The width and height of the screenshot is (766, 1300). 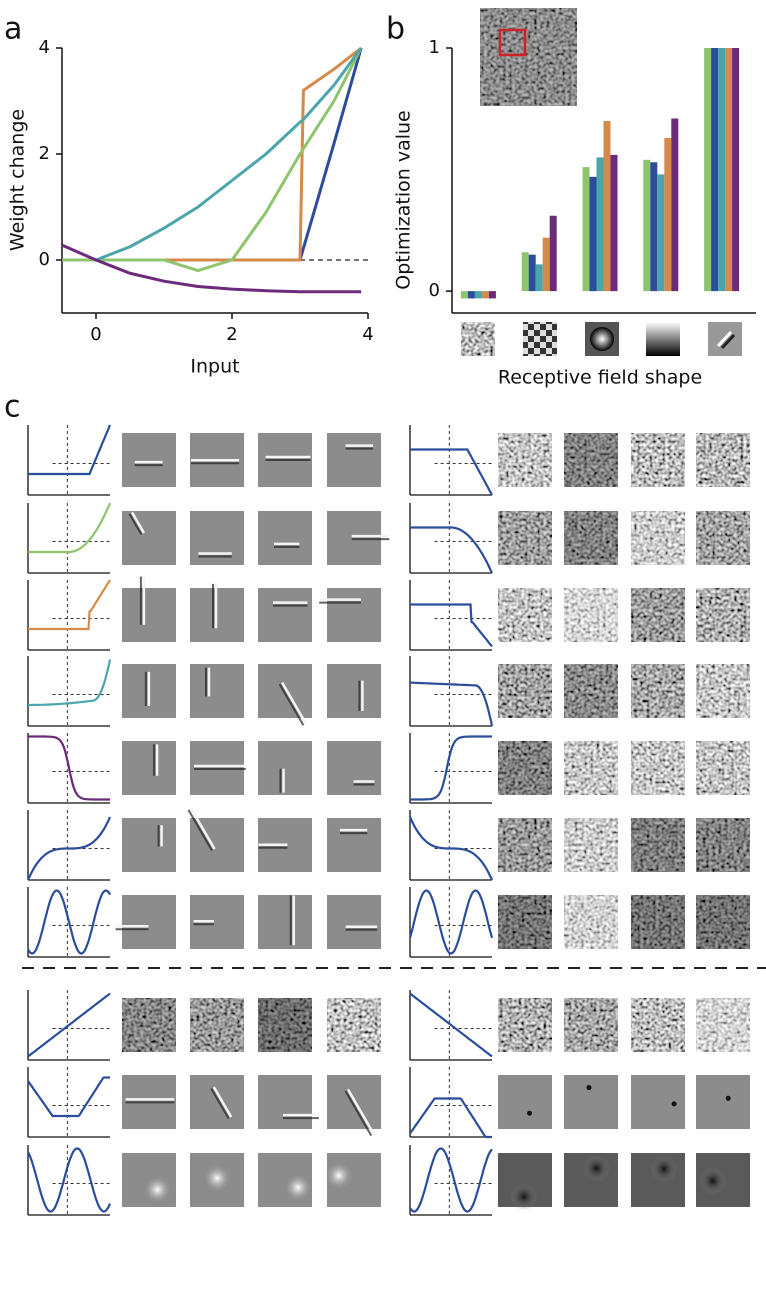 I want to click on image-tint, so click(x=528, y=57).